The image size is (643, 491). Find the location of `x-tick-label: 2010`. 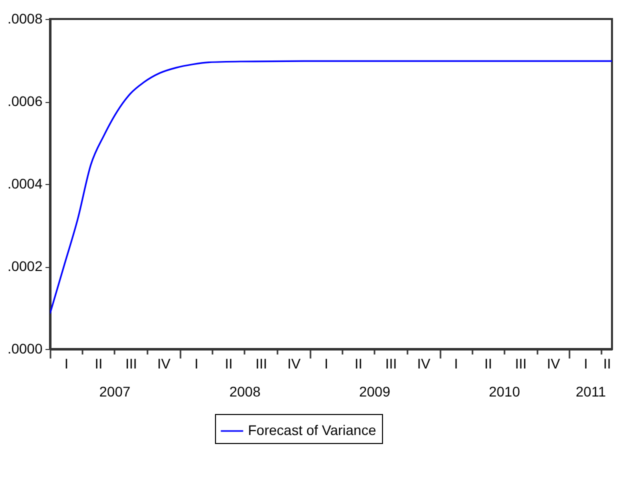

x-tick-label: 2010 is located at coordinates (504, 392).